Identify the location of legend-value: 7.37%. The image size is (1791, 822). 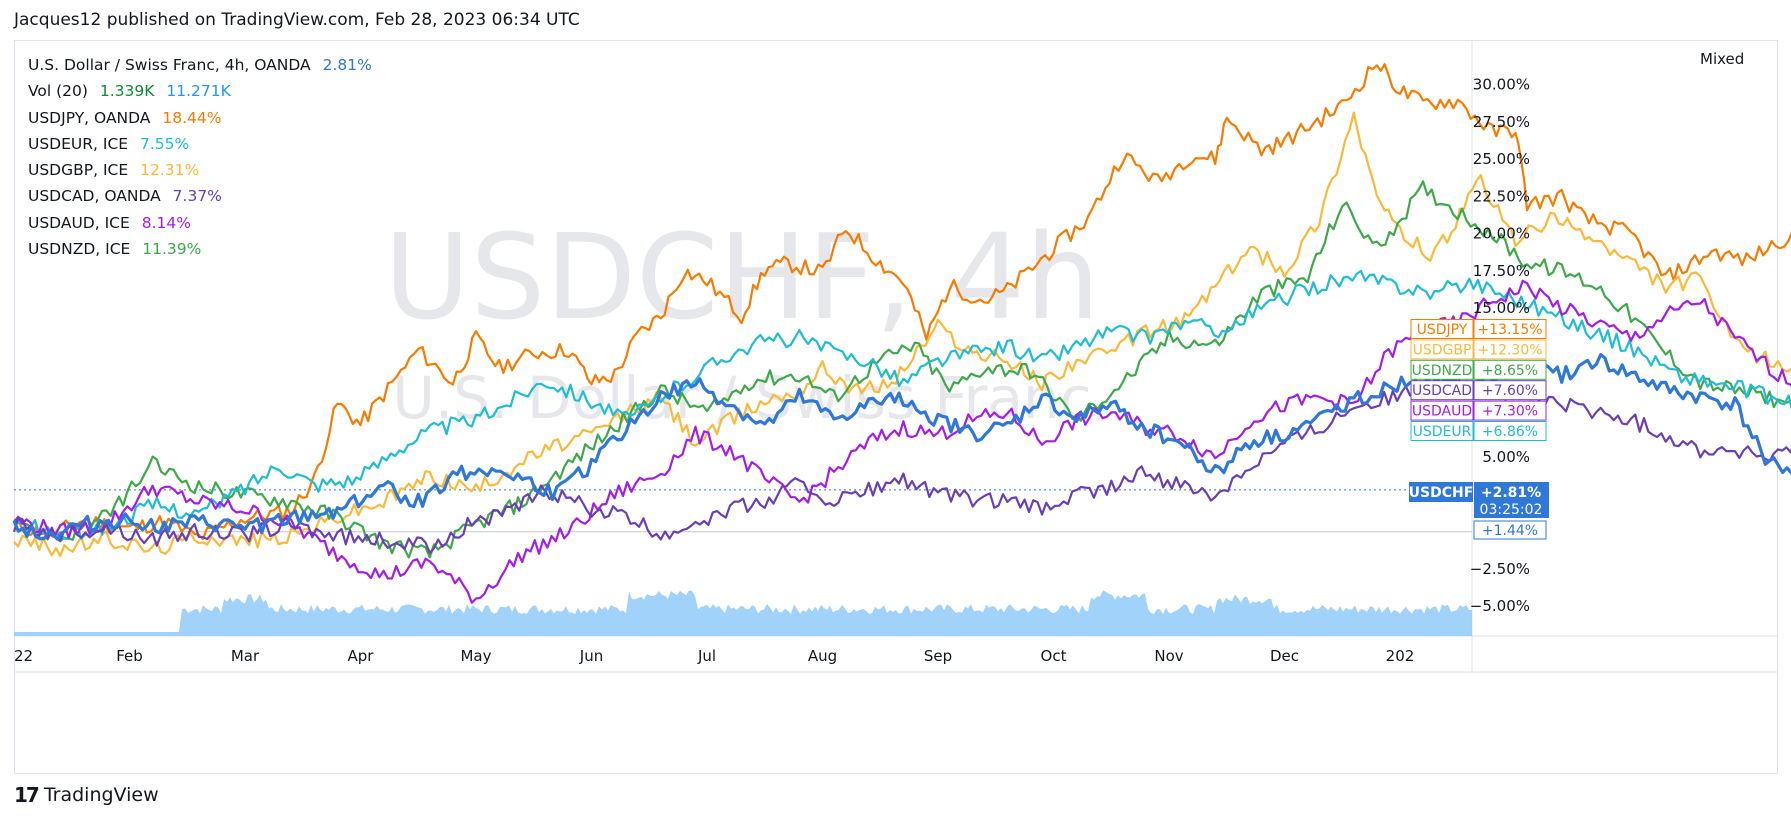
(197, 196).